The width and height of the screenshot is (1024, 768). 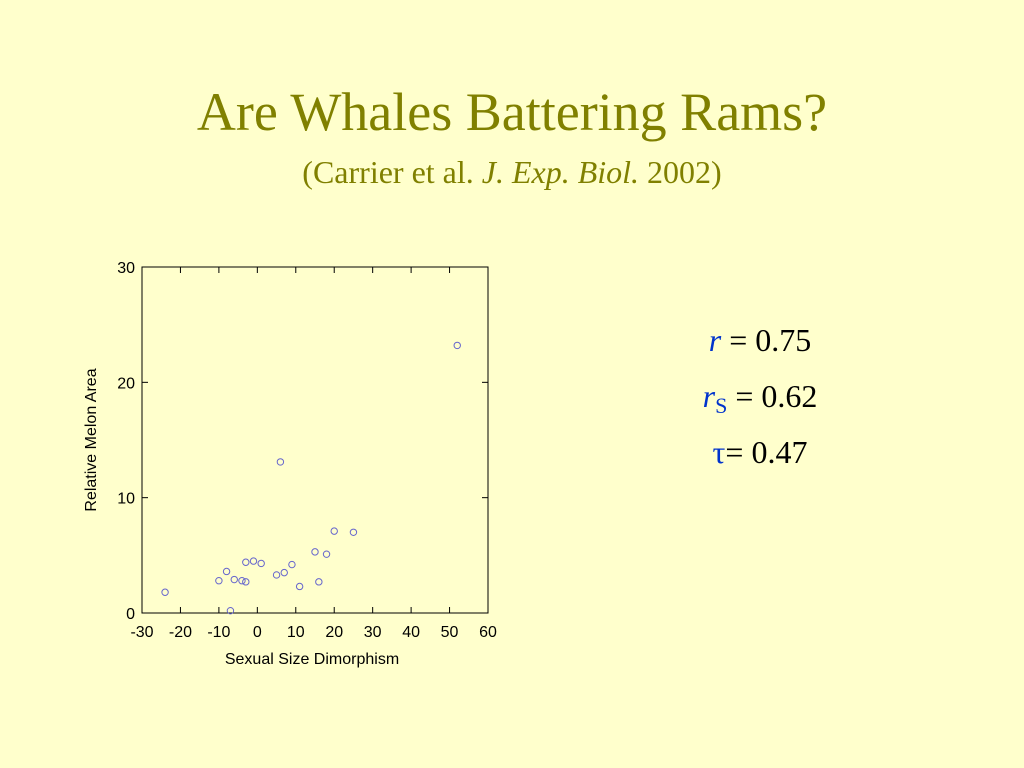 I want to click on x-tick-label: -10, so click(x=218, y=632).